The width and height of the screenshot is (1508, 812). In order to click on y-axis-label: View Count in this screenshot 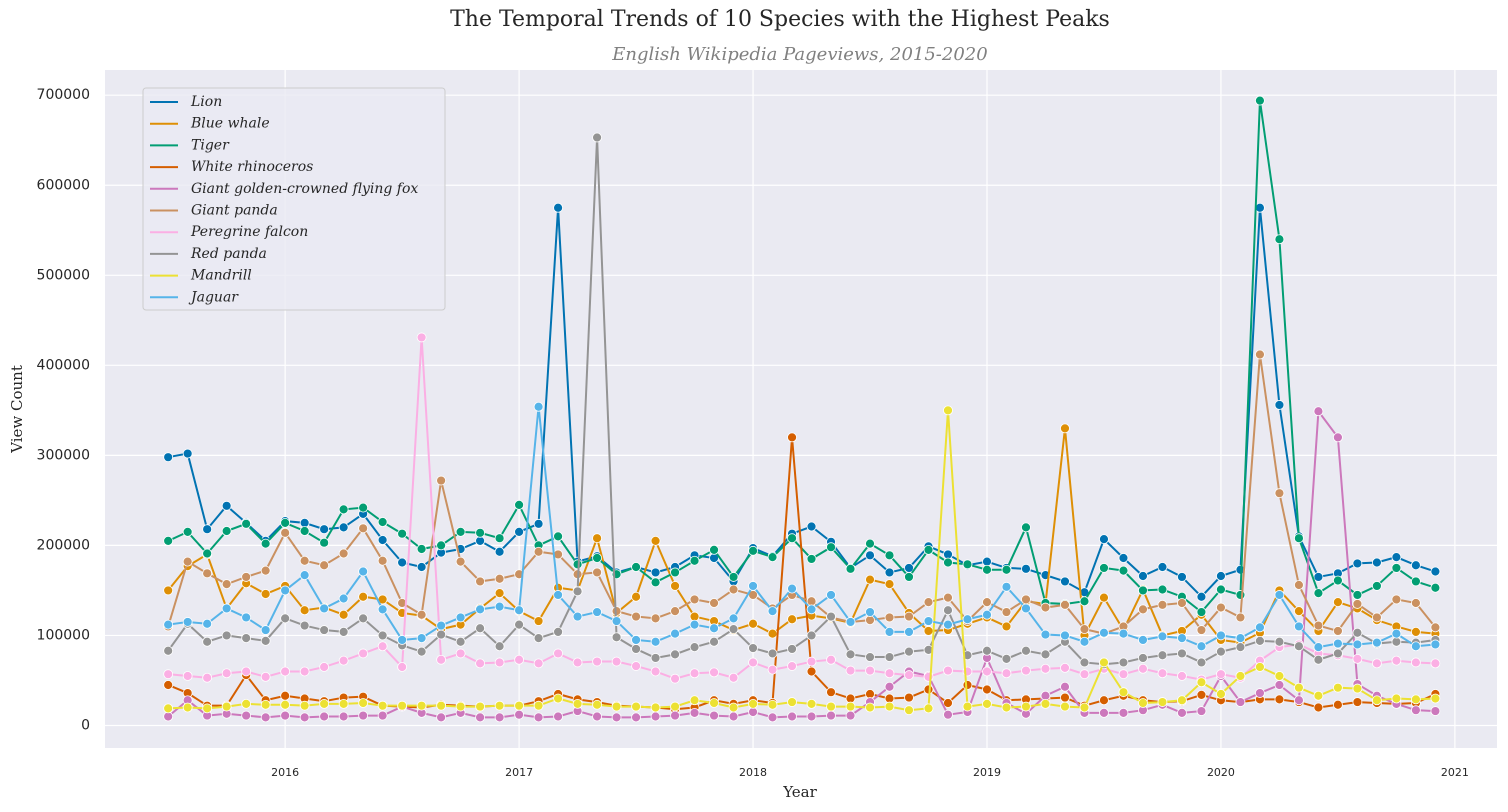, I will do `click(17, 409)`.